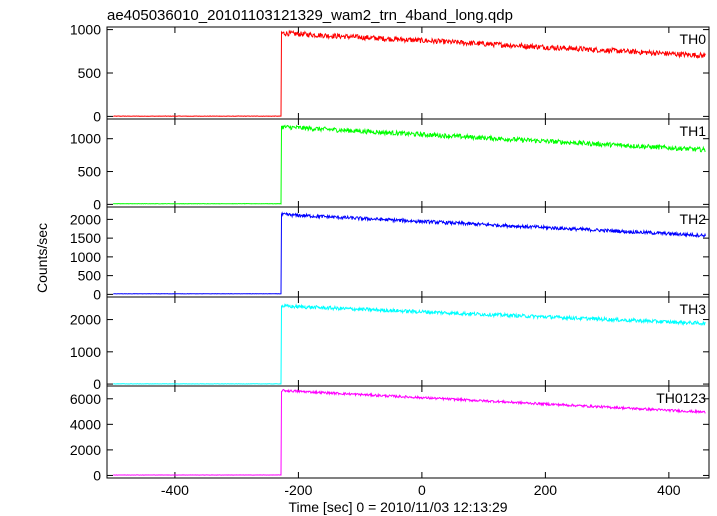  I want to click on y-axis-label: Counts/sec, so click(42, 258).